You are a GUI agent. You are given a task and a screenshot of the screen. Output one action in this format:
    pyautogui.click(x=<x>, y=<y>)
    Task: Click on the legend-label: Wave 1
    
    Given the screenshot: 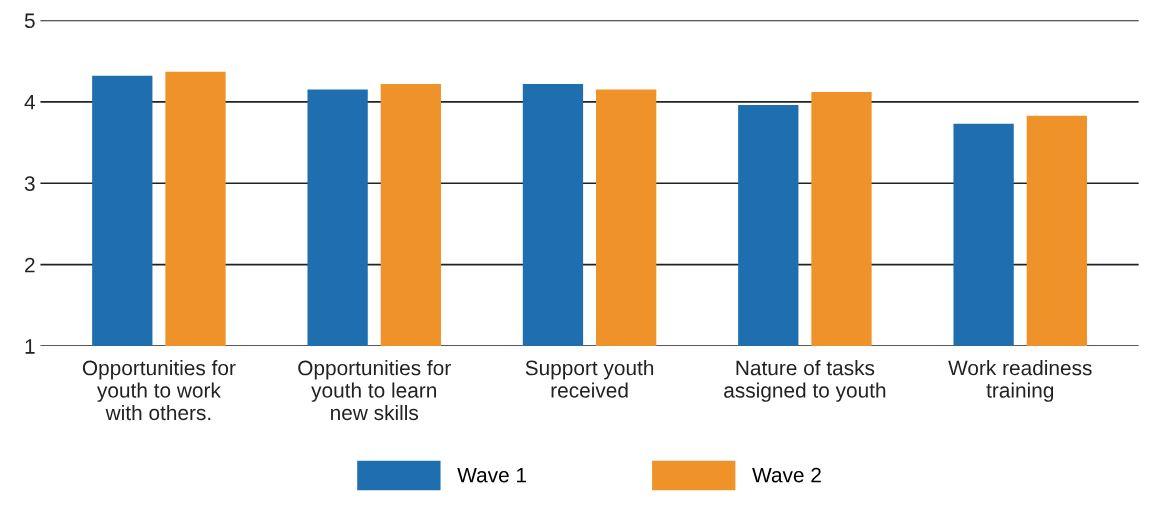 What is the action you would take?
    pyautogui.click(x=492, y=475)
    